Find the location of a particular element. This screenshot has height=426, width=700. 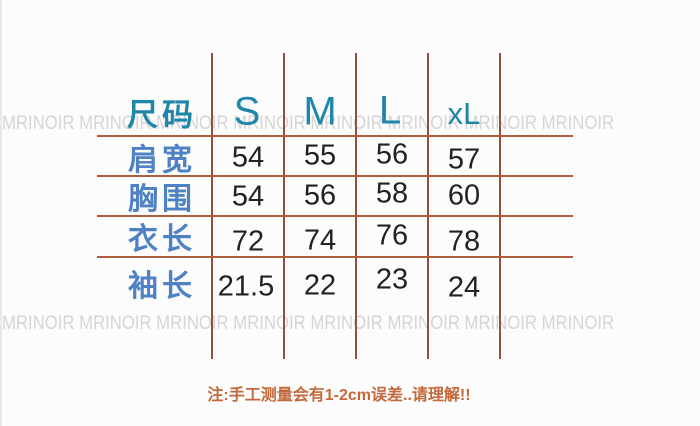

table-cell: 55 is located at coordinates (320, 155).